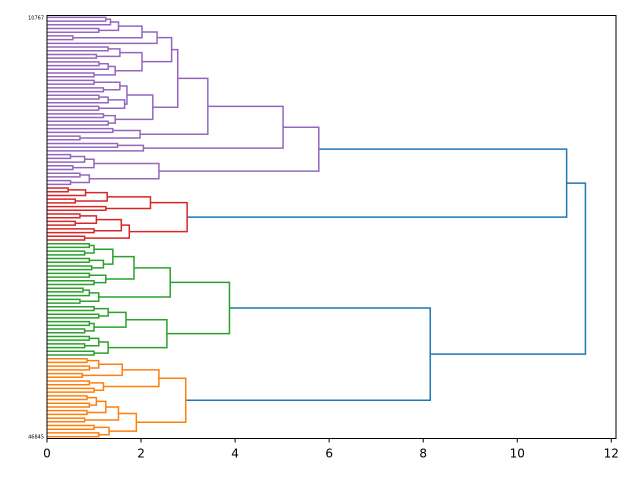  Describe the element at coordinates (331, 449) in the screenshot. I see `x-axis: 0 2 4 6 8 10 12` at that location.